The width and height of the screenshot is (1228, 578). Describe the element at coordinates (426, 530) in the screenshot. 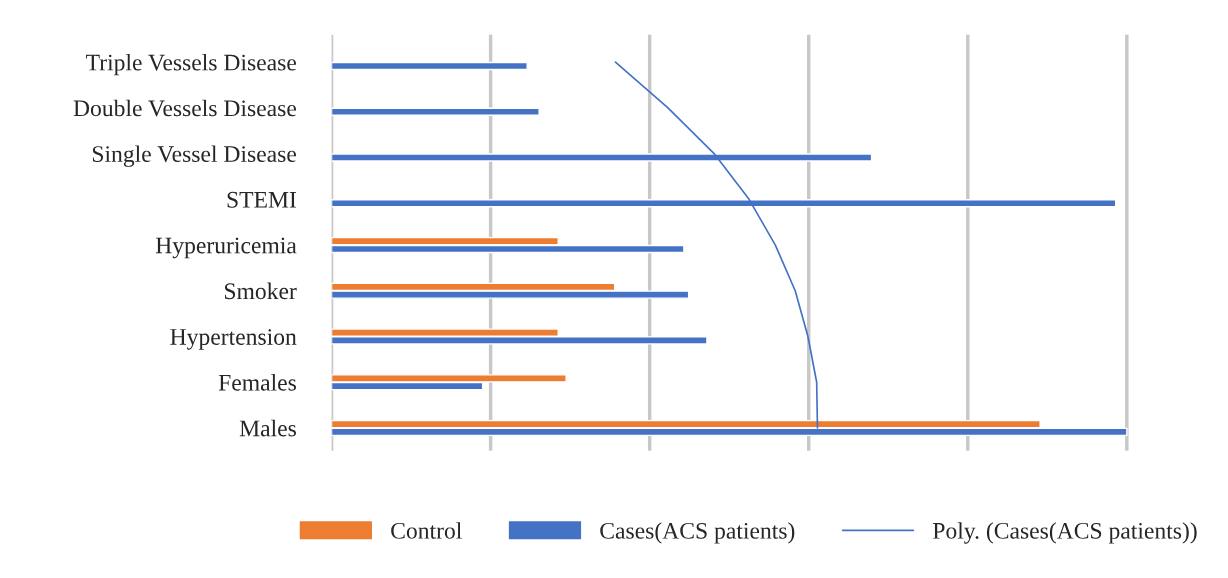

I see `legend-label: Control` at that location.